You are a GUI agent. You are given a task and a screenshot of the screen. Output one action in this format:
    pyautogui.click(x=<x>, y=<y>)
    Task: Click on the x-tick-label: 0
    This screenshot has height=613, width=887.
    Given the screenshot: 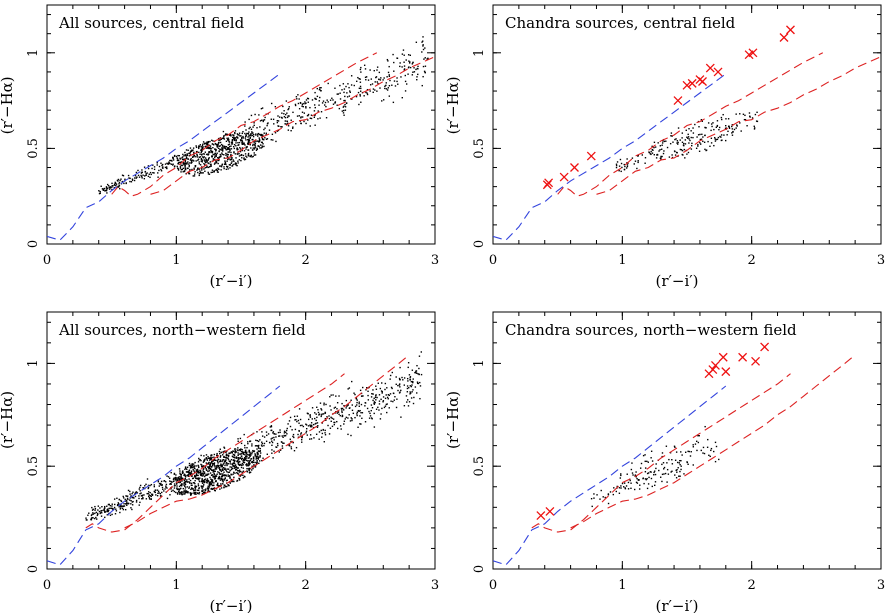 What is the action you would take?
    pyautogui.click(x=47, y=585)
    